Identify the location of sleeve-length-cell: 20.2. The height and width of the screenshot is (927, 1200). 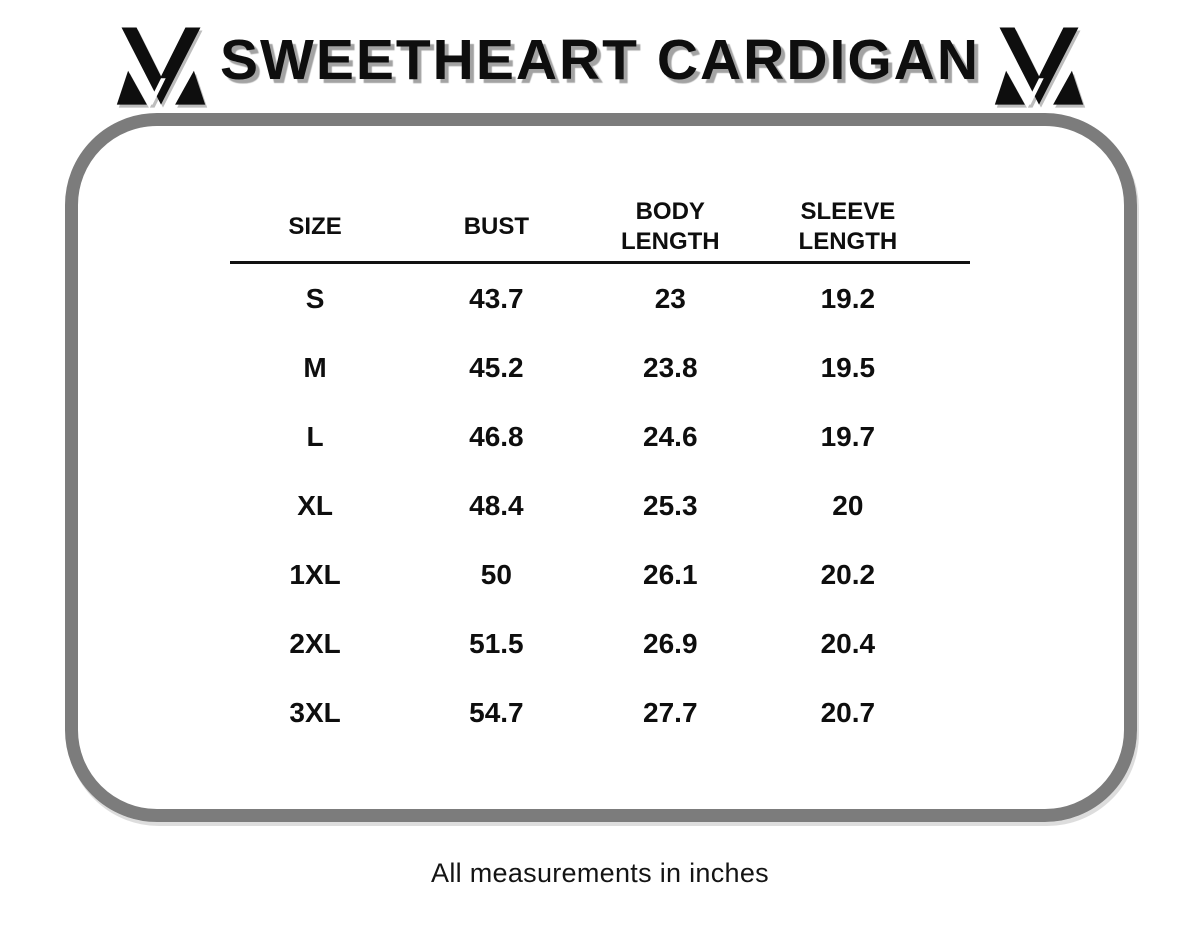
(848, 574).